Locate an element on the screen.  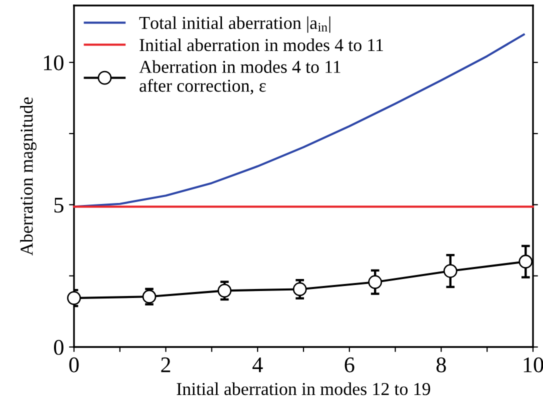
legend-label: Total initial aberration |a$_{in}$| is located at coordinates (234, 24).